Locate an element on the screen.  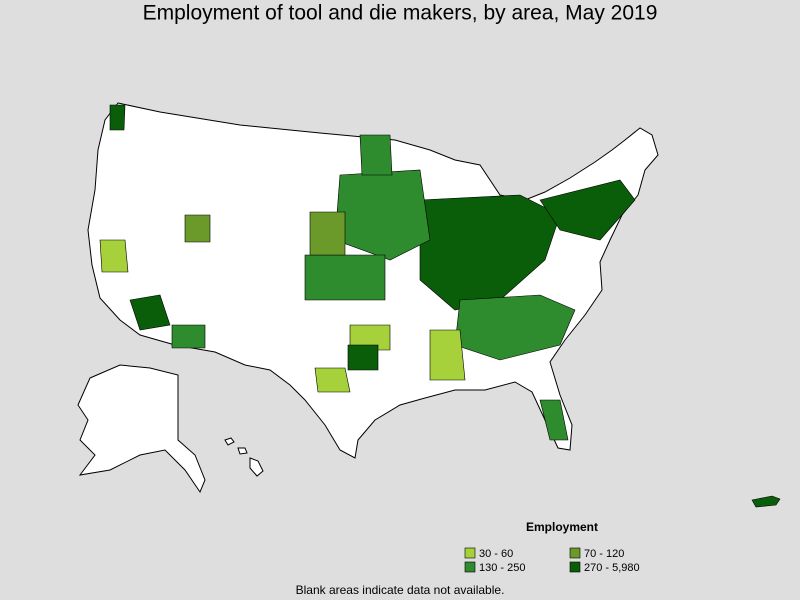
footnote: Blank areas indicate data not available. is located at coordinates (400, 590).